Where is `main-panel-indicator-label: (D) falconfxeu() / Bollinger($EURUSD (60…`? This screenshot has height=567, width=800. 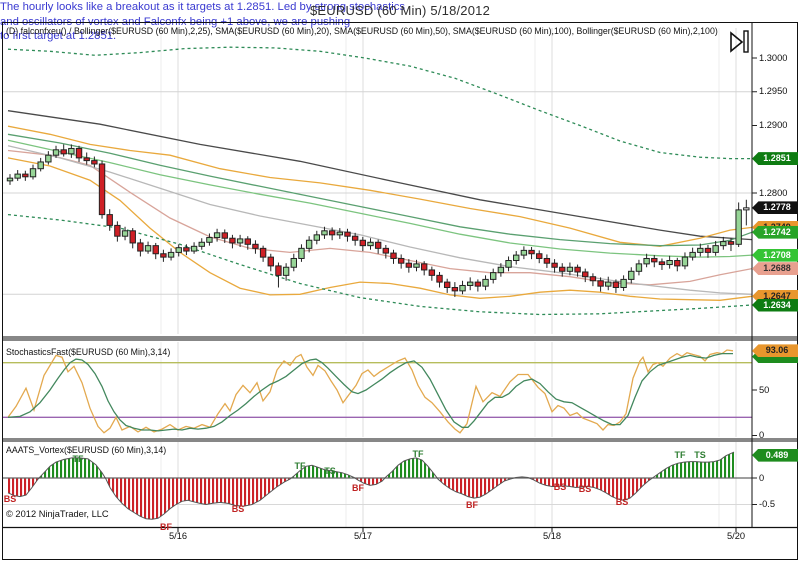 main-panel-indicator-label: (D) falconfxeu() / Bollinger($EURUSD (60… is located at coordinates (362, 31).